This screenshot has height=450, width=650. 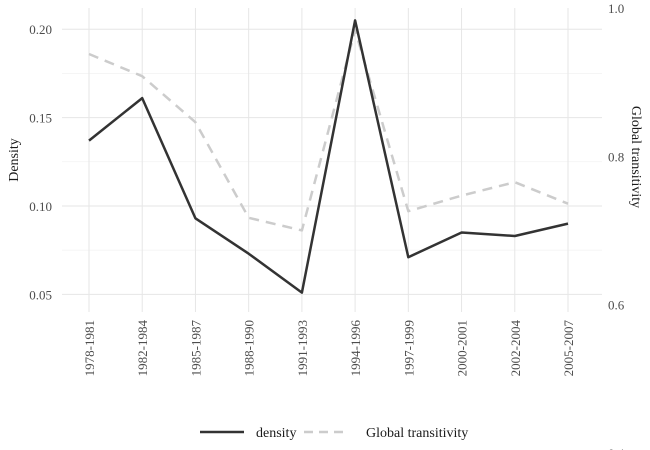 What do you see at coordinates (616, 305) in the screenshot?
I see `y2-tick-label: 0.6` at bounding box center [616, 305].